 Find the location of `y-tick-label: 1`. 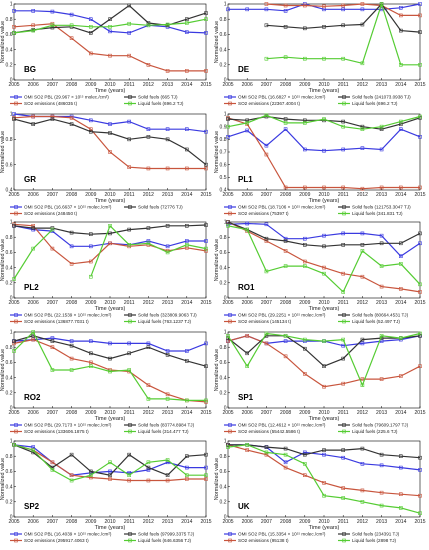

y-tick-label: 1 is located at coordinates (225, 223).